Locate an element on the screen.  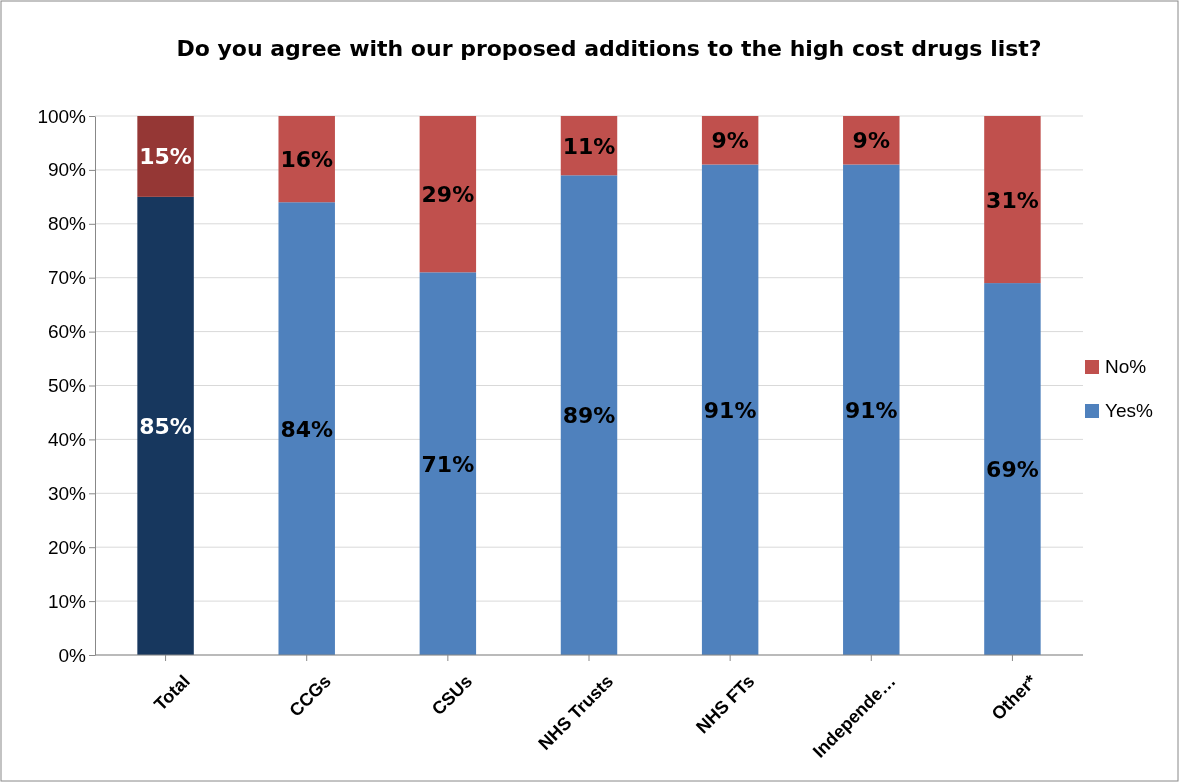
data-label: 84% is located at coordinates (307, 429).